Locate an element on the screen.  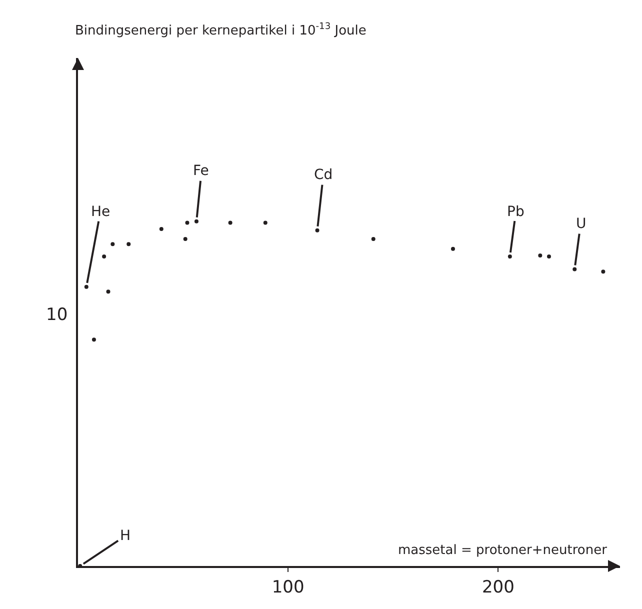
annotation: Fe is located at coordinates (201, 171).